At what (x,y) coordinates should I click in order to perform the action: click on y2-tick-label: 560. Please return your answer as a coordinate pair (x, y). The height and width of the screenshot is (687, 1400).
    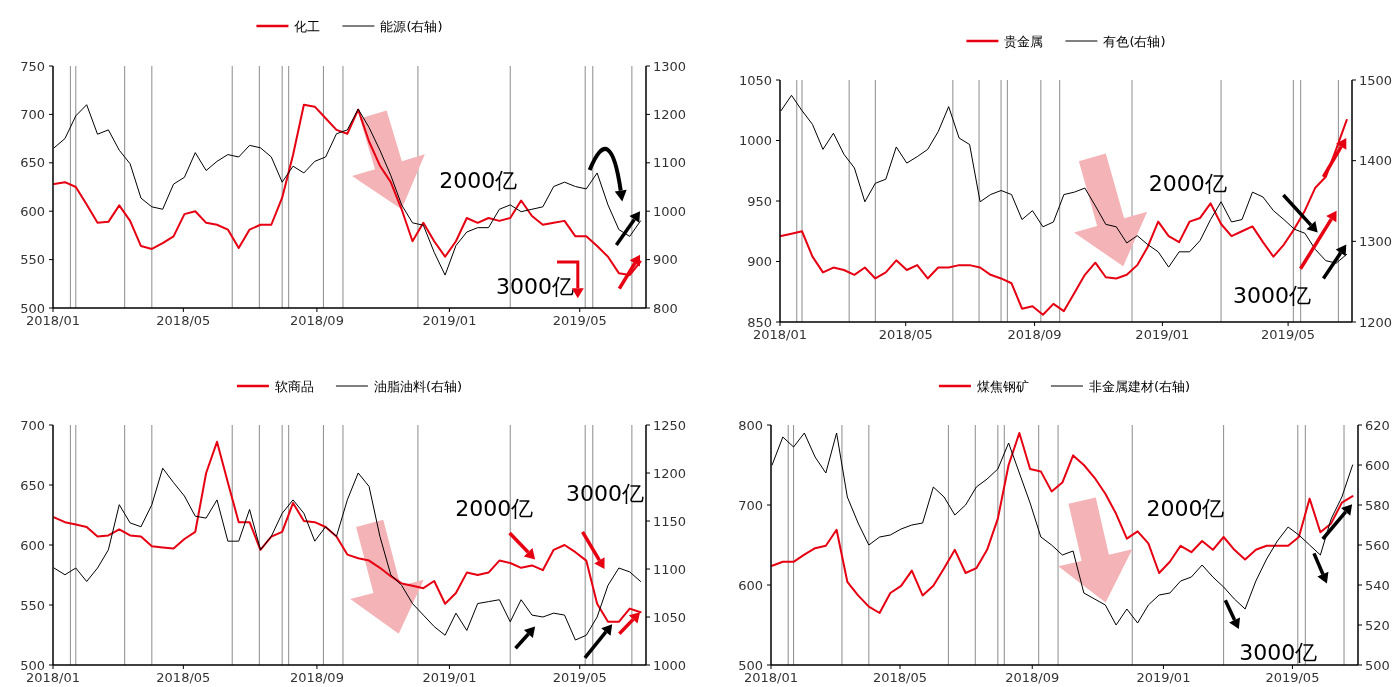
    Looking at the image, I should click on (1377, 545).